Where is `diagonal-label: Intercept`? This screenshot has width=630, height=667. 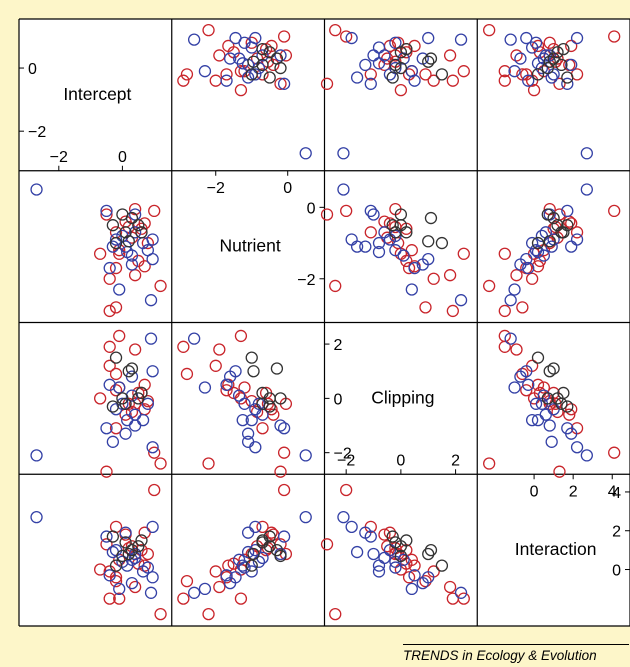 diagonal-label: Intercept is located at coordinates (97, 94).